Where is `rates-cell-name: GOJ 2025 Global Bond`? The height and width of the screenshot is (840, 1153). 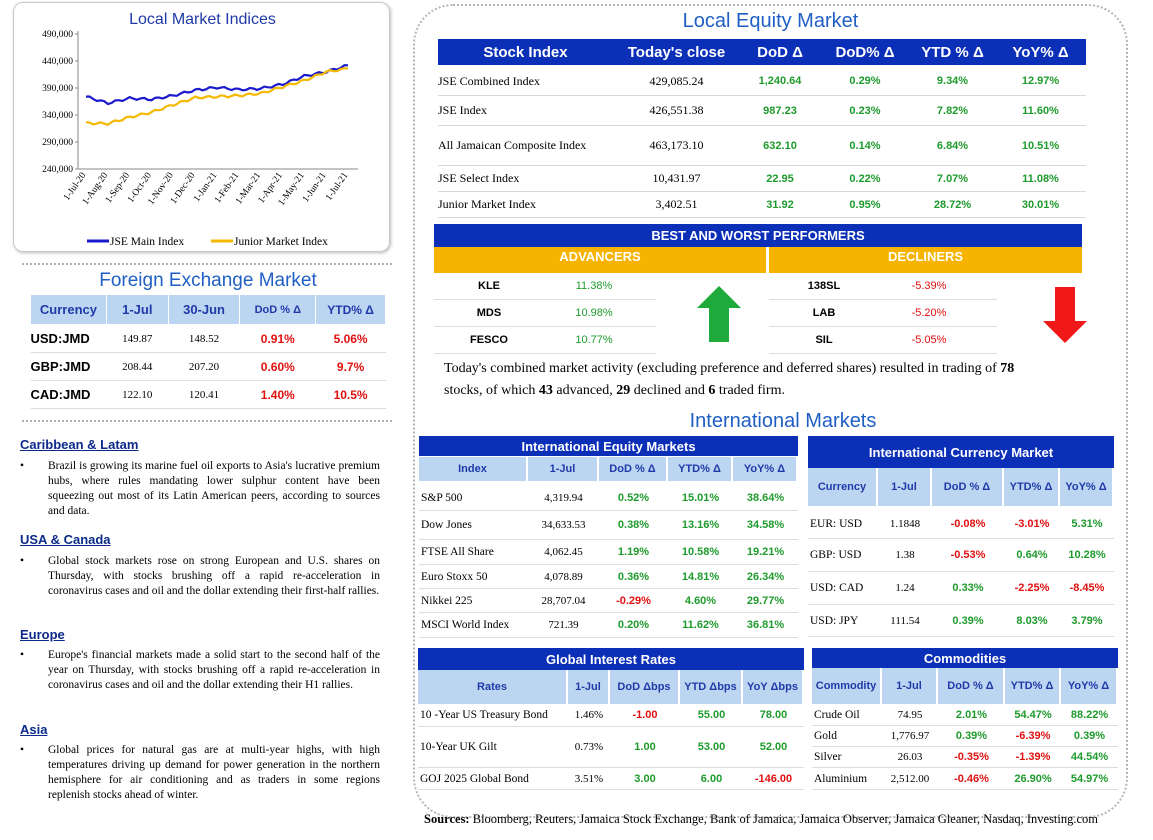 rates-cell-name: GOJ 2025 Global Bond is located at coordinates (474, 778).